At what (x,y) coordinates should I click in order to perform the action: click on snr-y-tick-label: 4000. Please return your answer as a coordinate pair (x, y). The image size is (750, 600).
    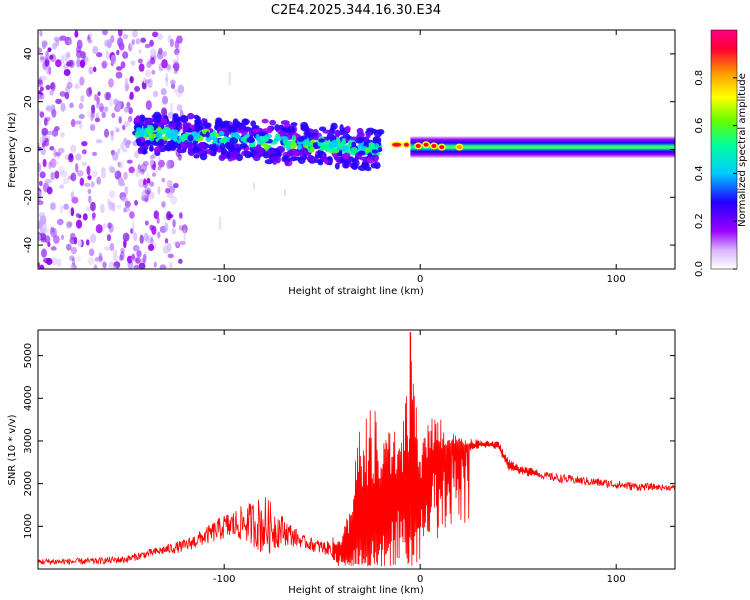
    Looking at the image, I should click on (28, 398).